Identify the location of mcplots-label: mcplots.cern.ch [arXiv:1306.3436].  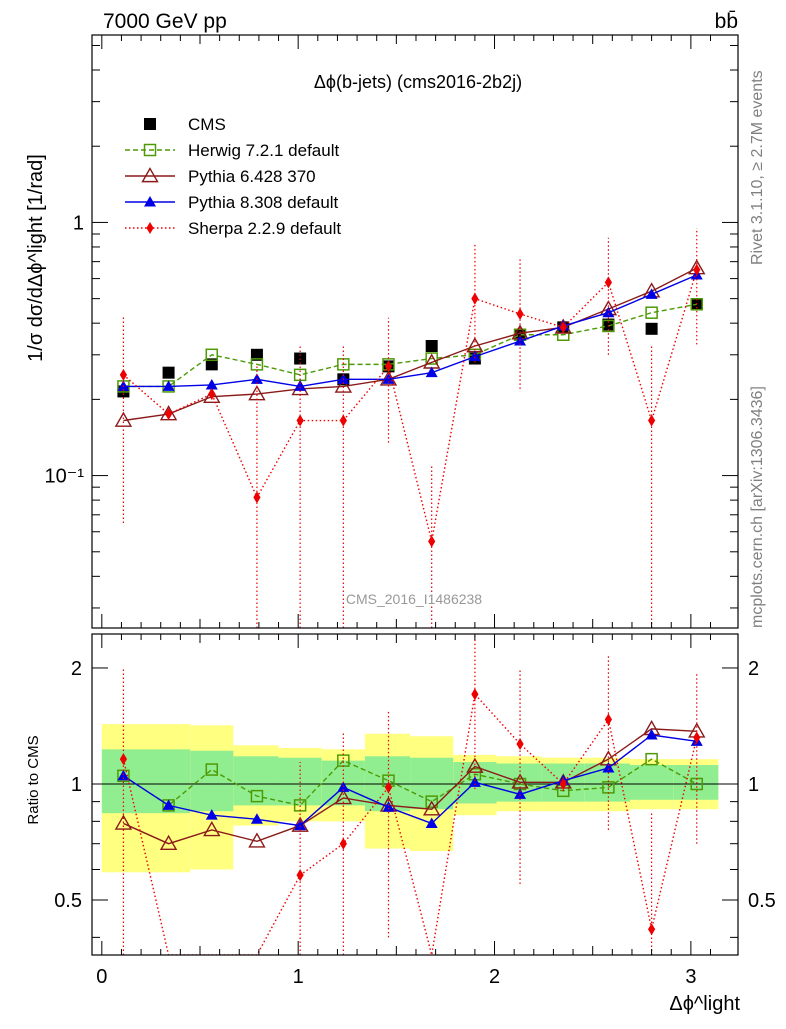
(757, 507).